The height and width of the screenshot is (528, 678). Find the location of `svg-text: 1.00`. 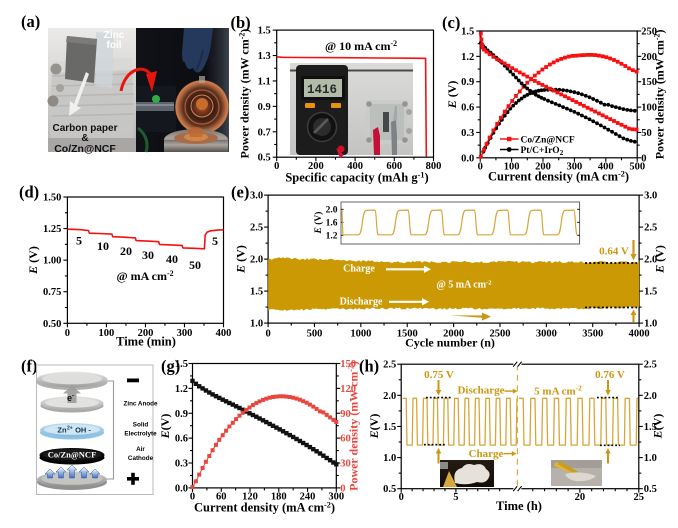

svg-text: 1.00 is located at coordinates (52, 261).